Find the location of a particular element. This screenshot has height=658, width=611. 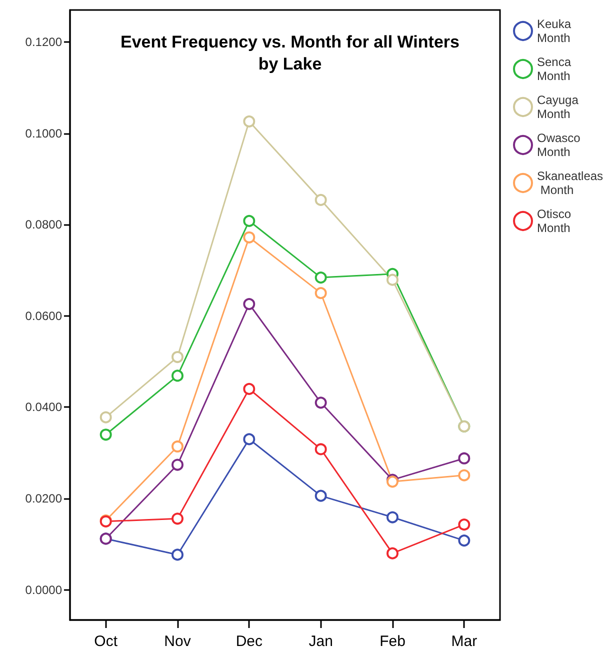

legend-label: Cayuga Month is located at coordinates (559, 107).